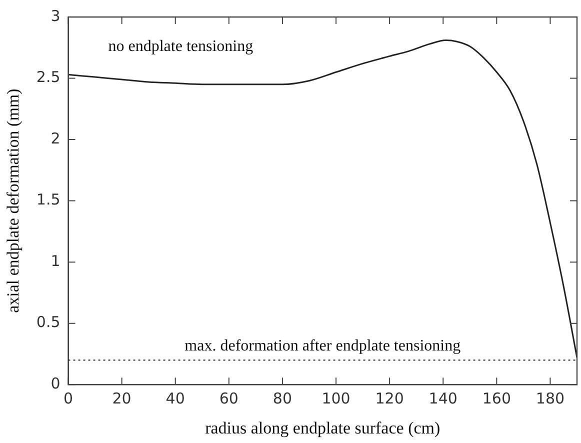 The height and width of the screenshot is (443, 581). Describe the element at coordinates (122, 398) in the screenshot. I see `x-tick-label: 20` at that location.